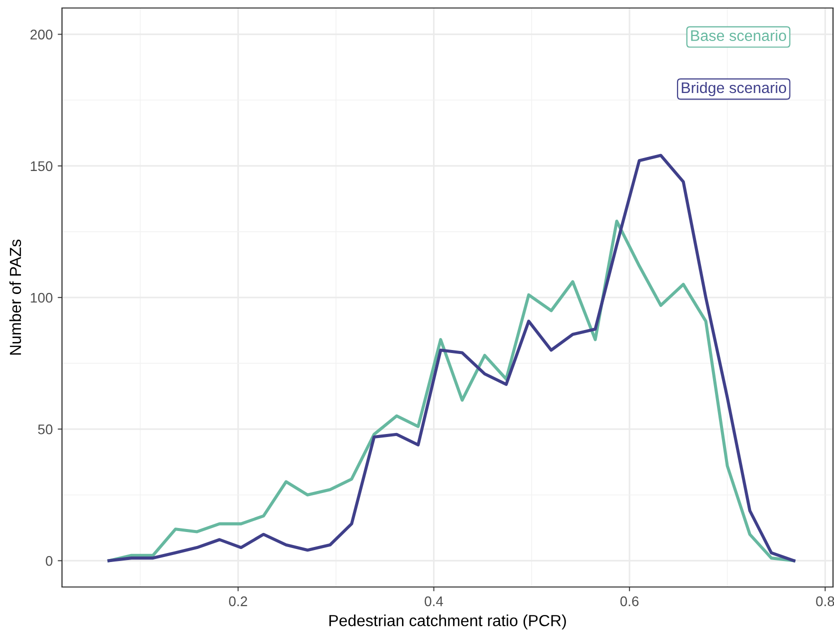 Image resolution: width=834 pixels, height=630 pixels. I want to click on x-tick-label: 0.4, so click(434, 601).